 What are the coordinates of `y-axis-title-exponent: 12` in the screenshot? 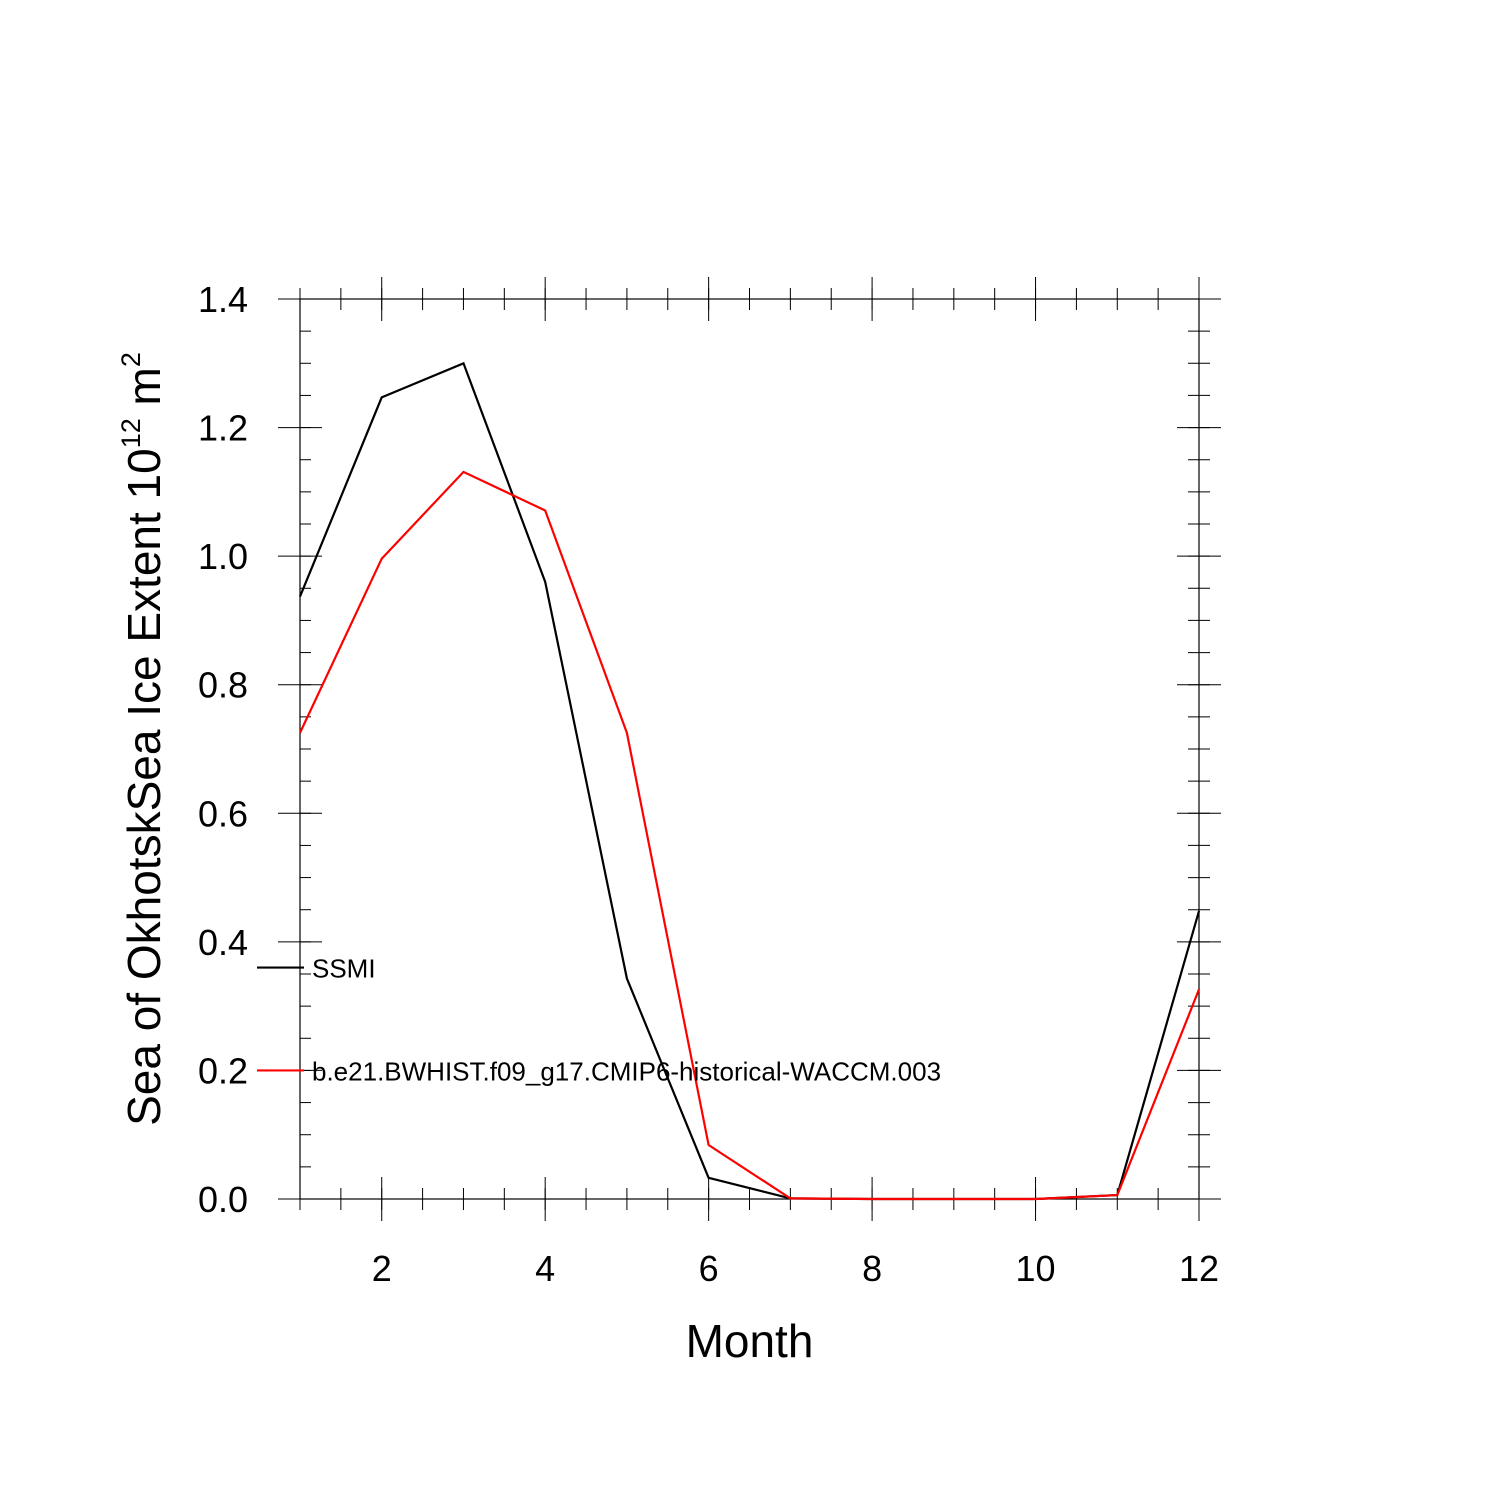 It's located at (131, 433).